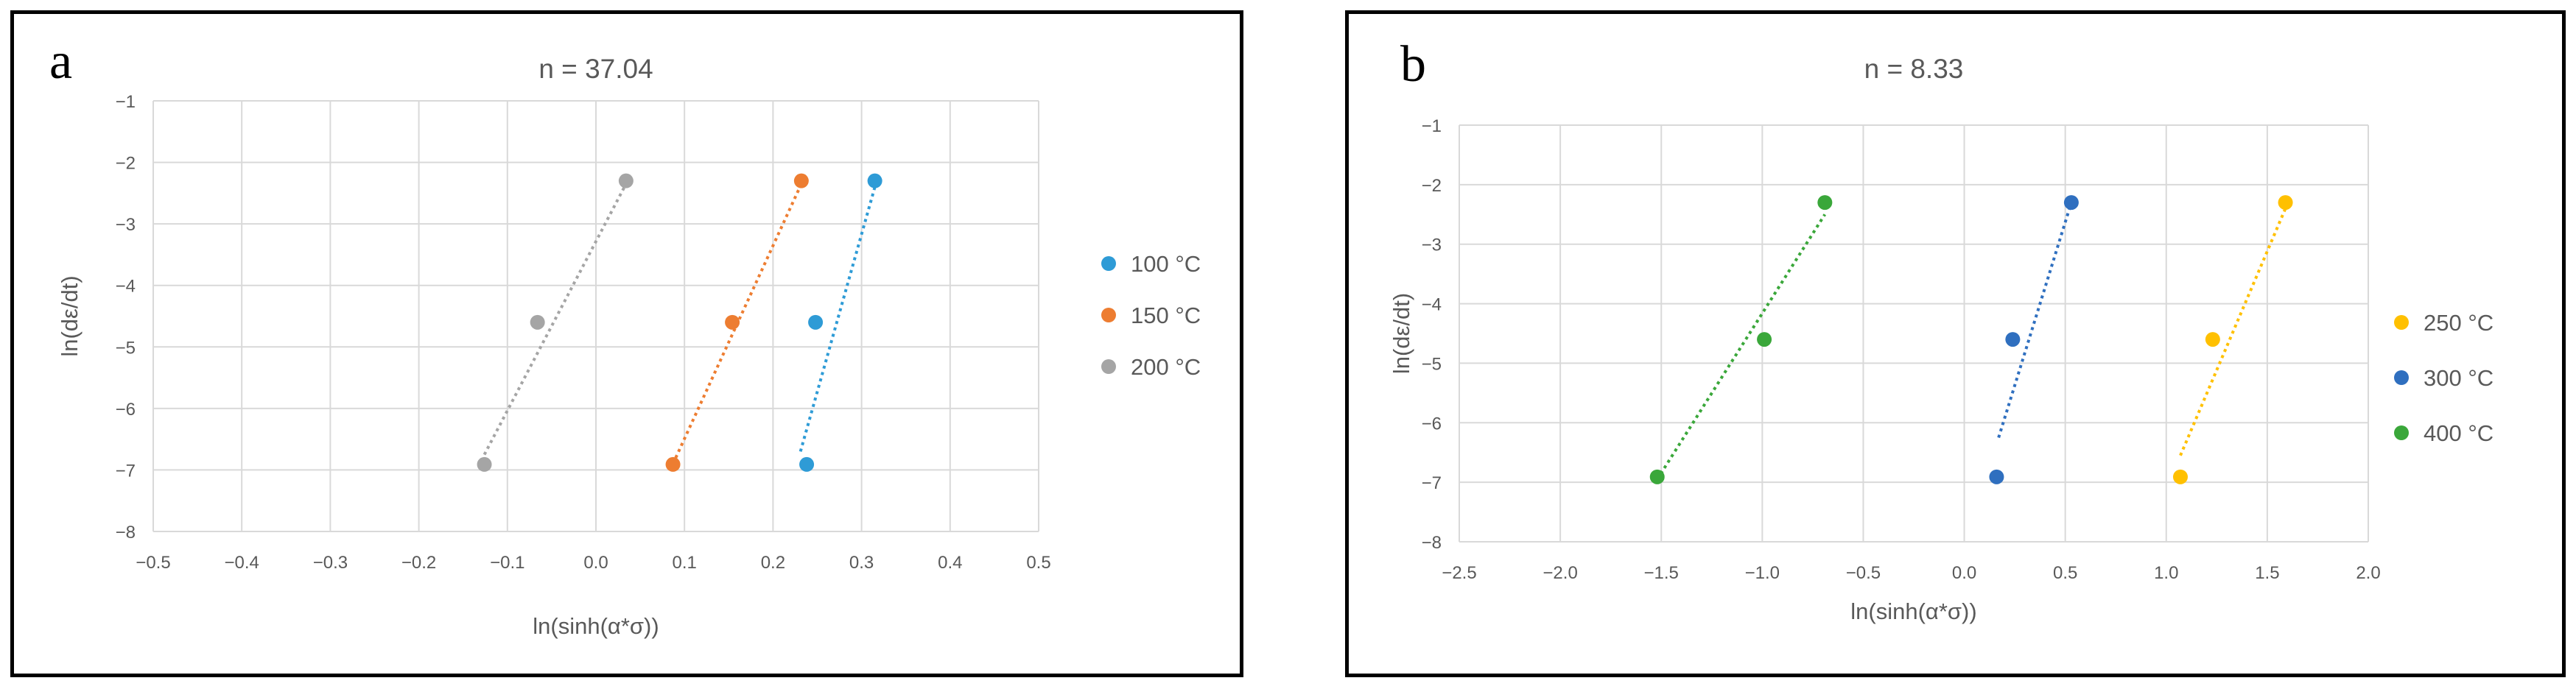 Image resolution: width=2576 pixels, height=689 pixels. I want to click on x-tick-label: −2.5, so click(1459, 573).